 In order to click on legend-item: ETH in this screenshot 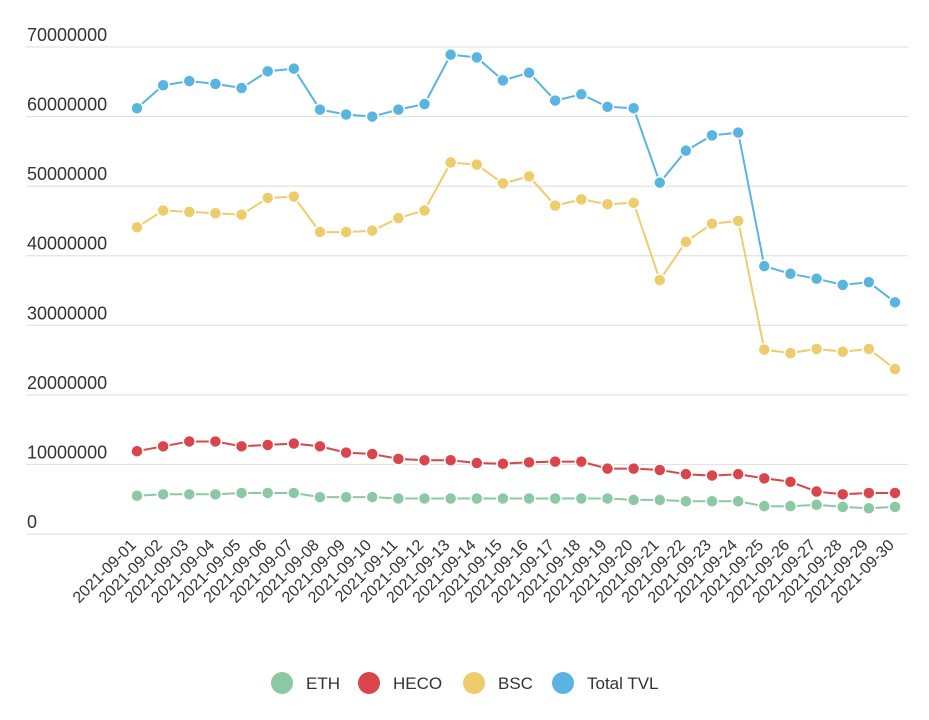, I will do `click(305, 683)`.